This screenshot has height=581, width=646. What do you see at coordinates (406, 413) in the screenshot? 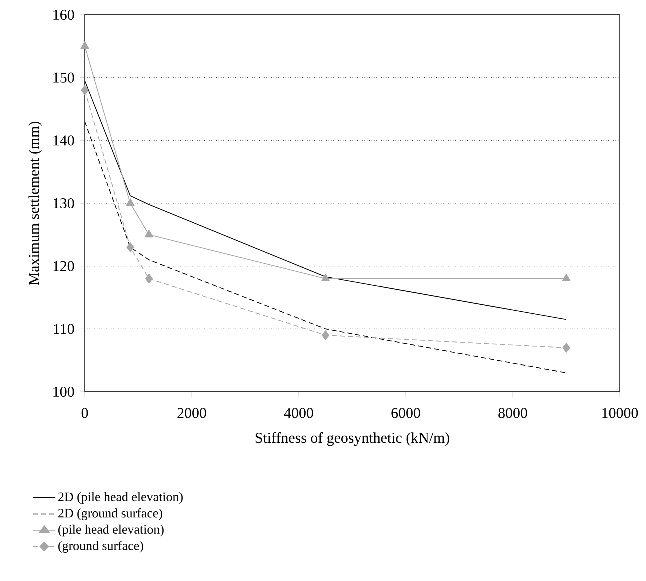
I see `x-tick-label: 6000` at bounding box center [406, 413].